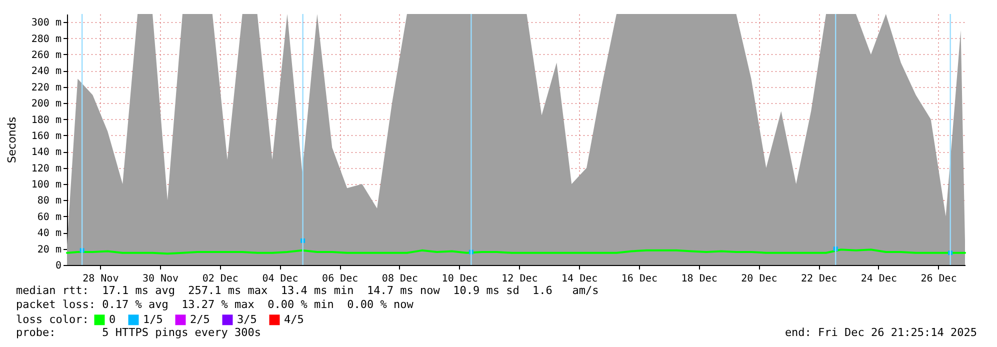  Describe the element at coordinates (247, 319) in the screenshot. I see `legend-label: 3/5` at that location.